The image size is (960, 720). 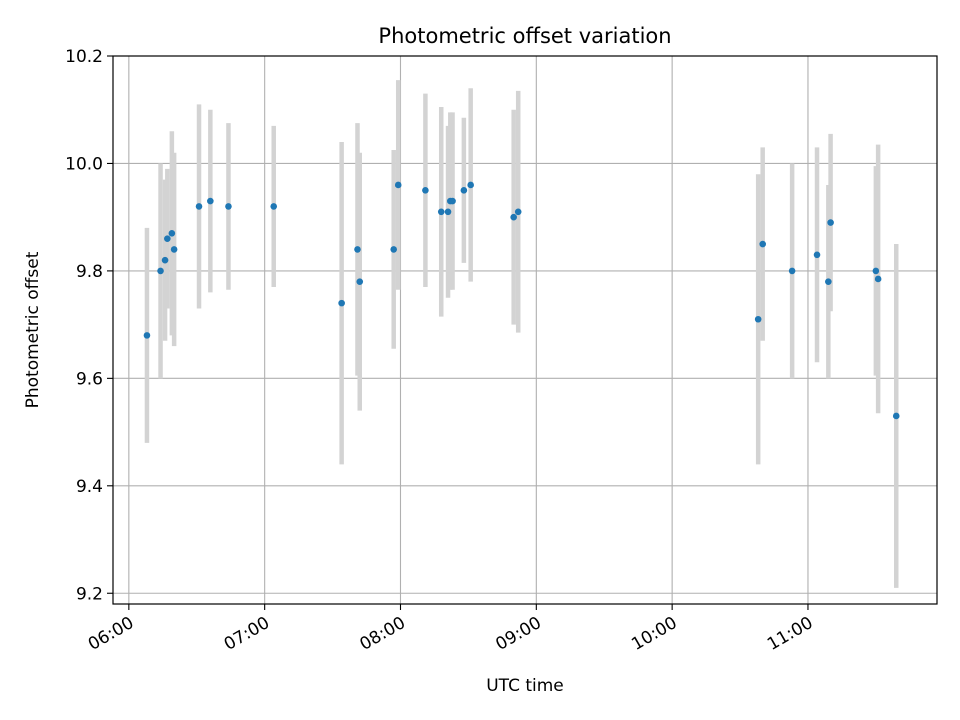 I want to click on x-tick-label: 10:00, so click(x=654, y=634).